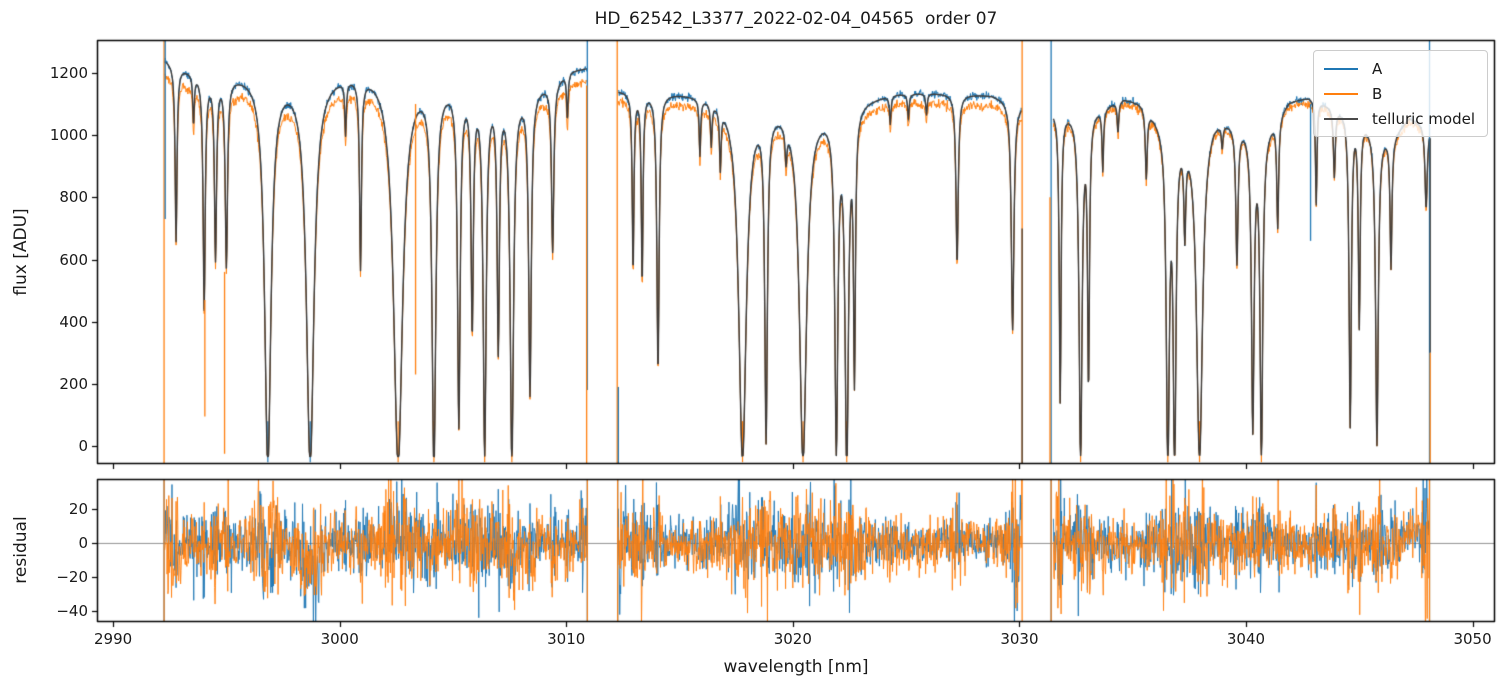  Describe the element at coordinates (1246, 639) in the screenshot. I see `x-tick-label: 3040` at that location.